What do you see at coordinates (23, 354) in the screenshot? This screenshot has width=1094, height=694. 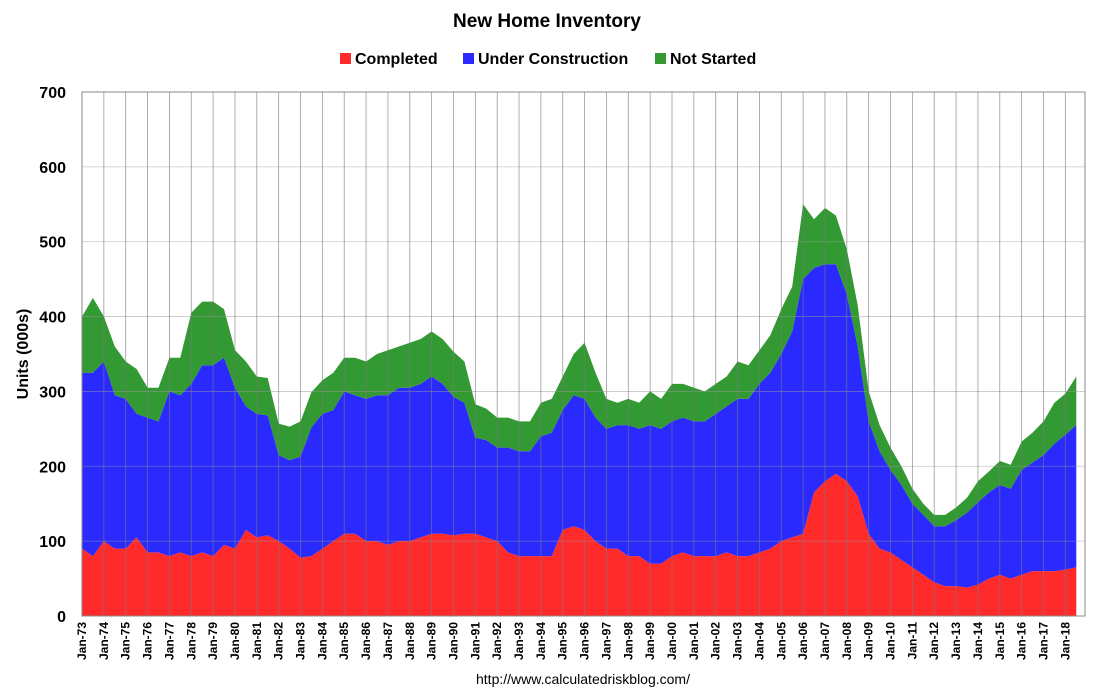 I see `y-axis-label: Units (000s)` at bounding box center [23, 354].